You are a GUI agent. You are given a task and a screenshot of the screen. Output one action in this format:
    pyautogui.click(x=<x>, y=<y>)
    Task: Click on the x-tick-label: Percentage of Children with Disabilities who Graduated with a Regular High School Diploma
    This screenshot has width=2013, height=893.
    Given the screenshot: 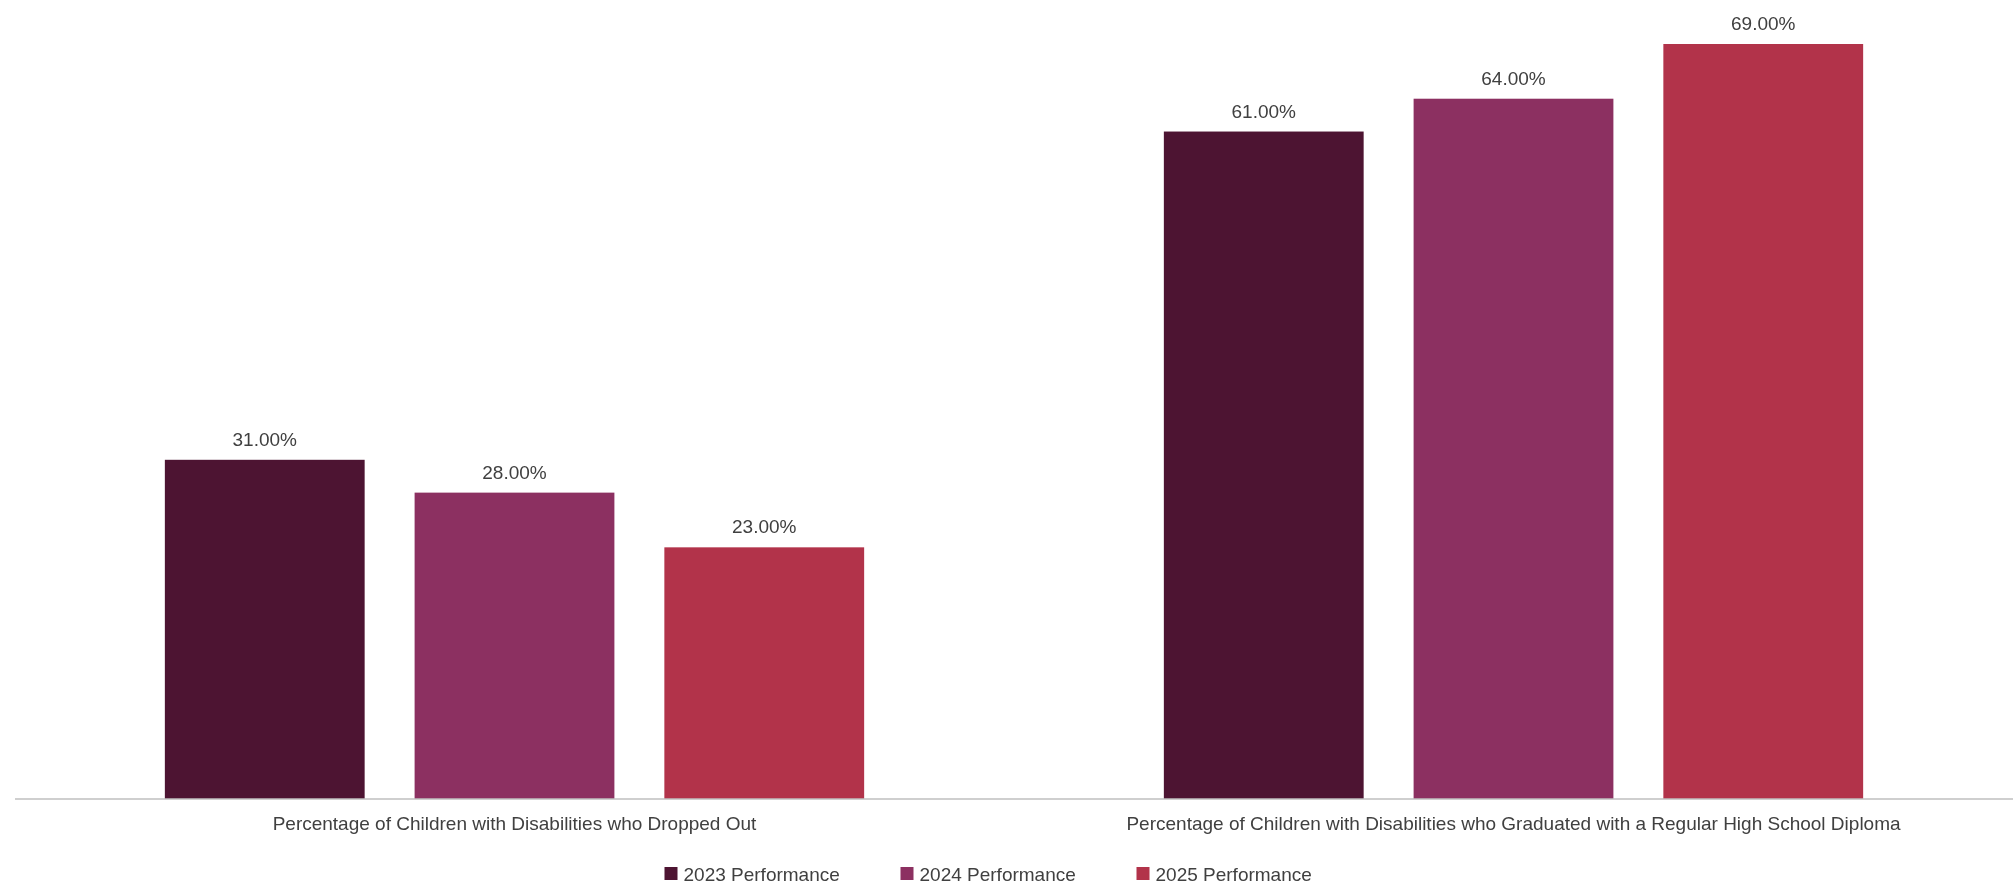 What is the action you would take?
    pyautogui.click(x=1513, y=823)
    